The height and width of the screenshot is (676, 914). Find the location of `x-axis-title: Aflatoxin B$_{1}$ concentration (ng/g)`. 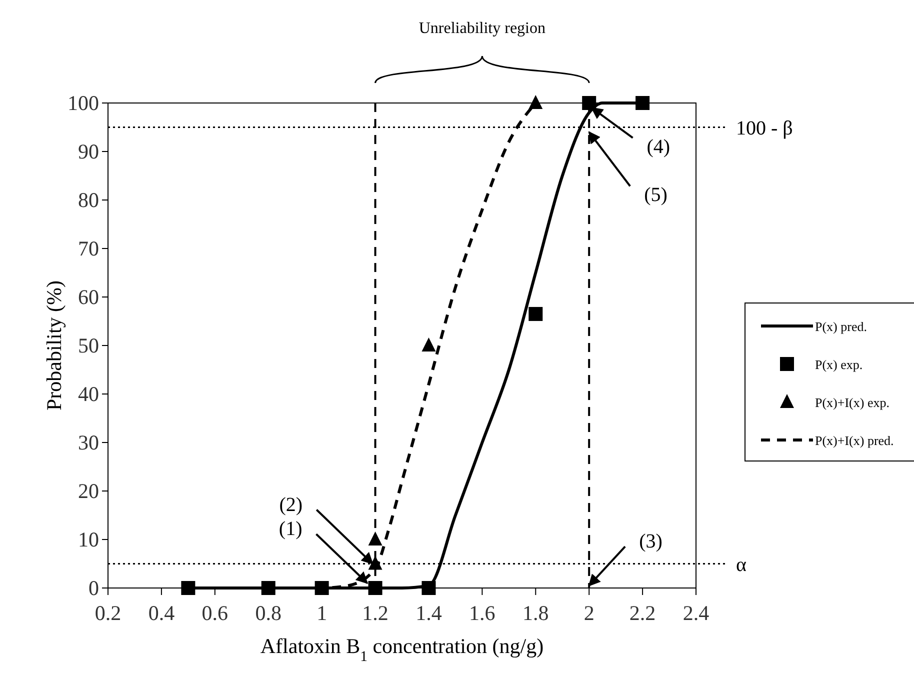

x-axis-title: Aflatoxin B$_{1}$ concentration (ng/g) is located at coordinates (402, 649).